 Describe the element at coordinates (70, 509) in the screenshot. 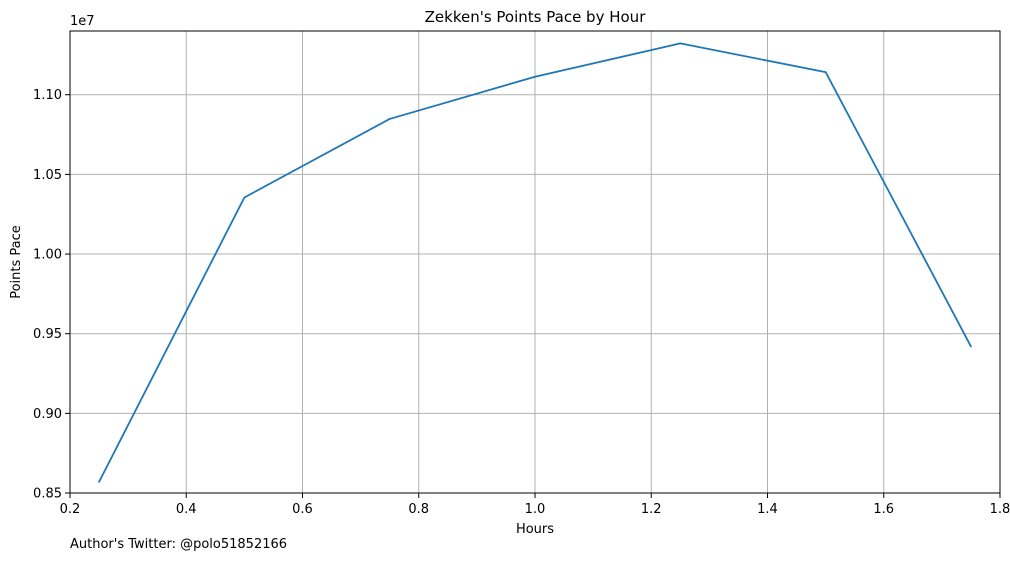

I see `x-tick-label: 0.2` at that location.